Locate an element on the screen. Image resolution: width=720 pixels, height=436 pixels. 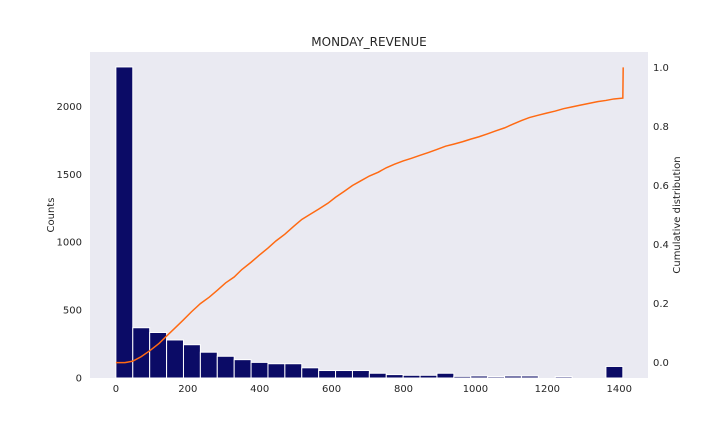
y-tick-label: 500 is located at coordinates (72, 311).